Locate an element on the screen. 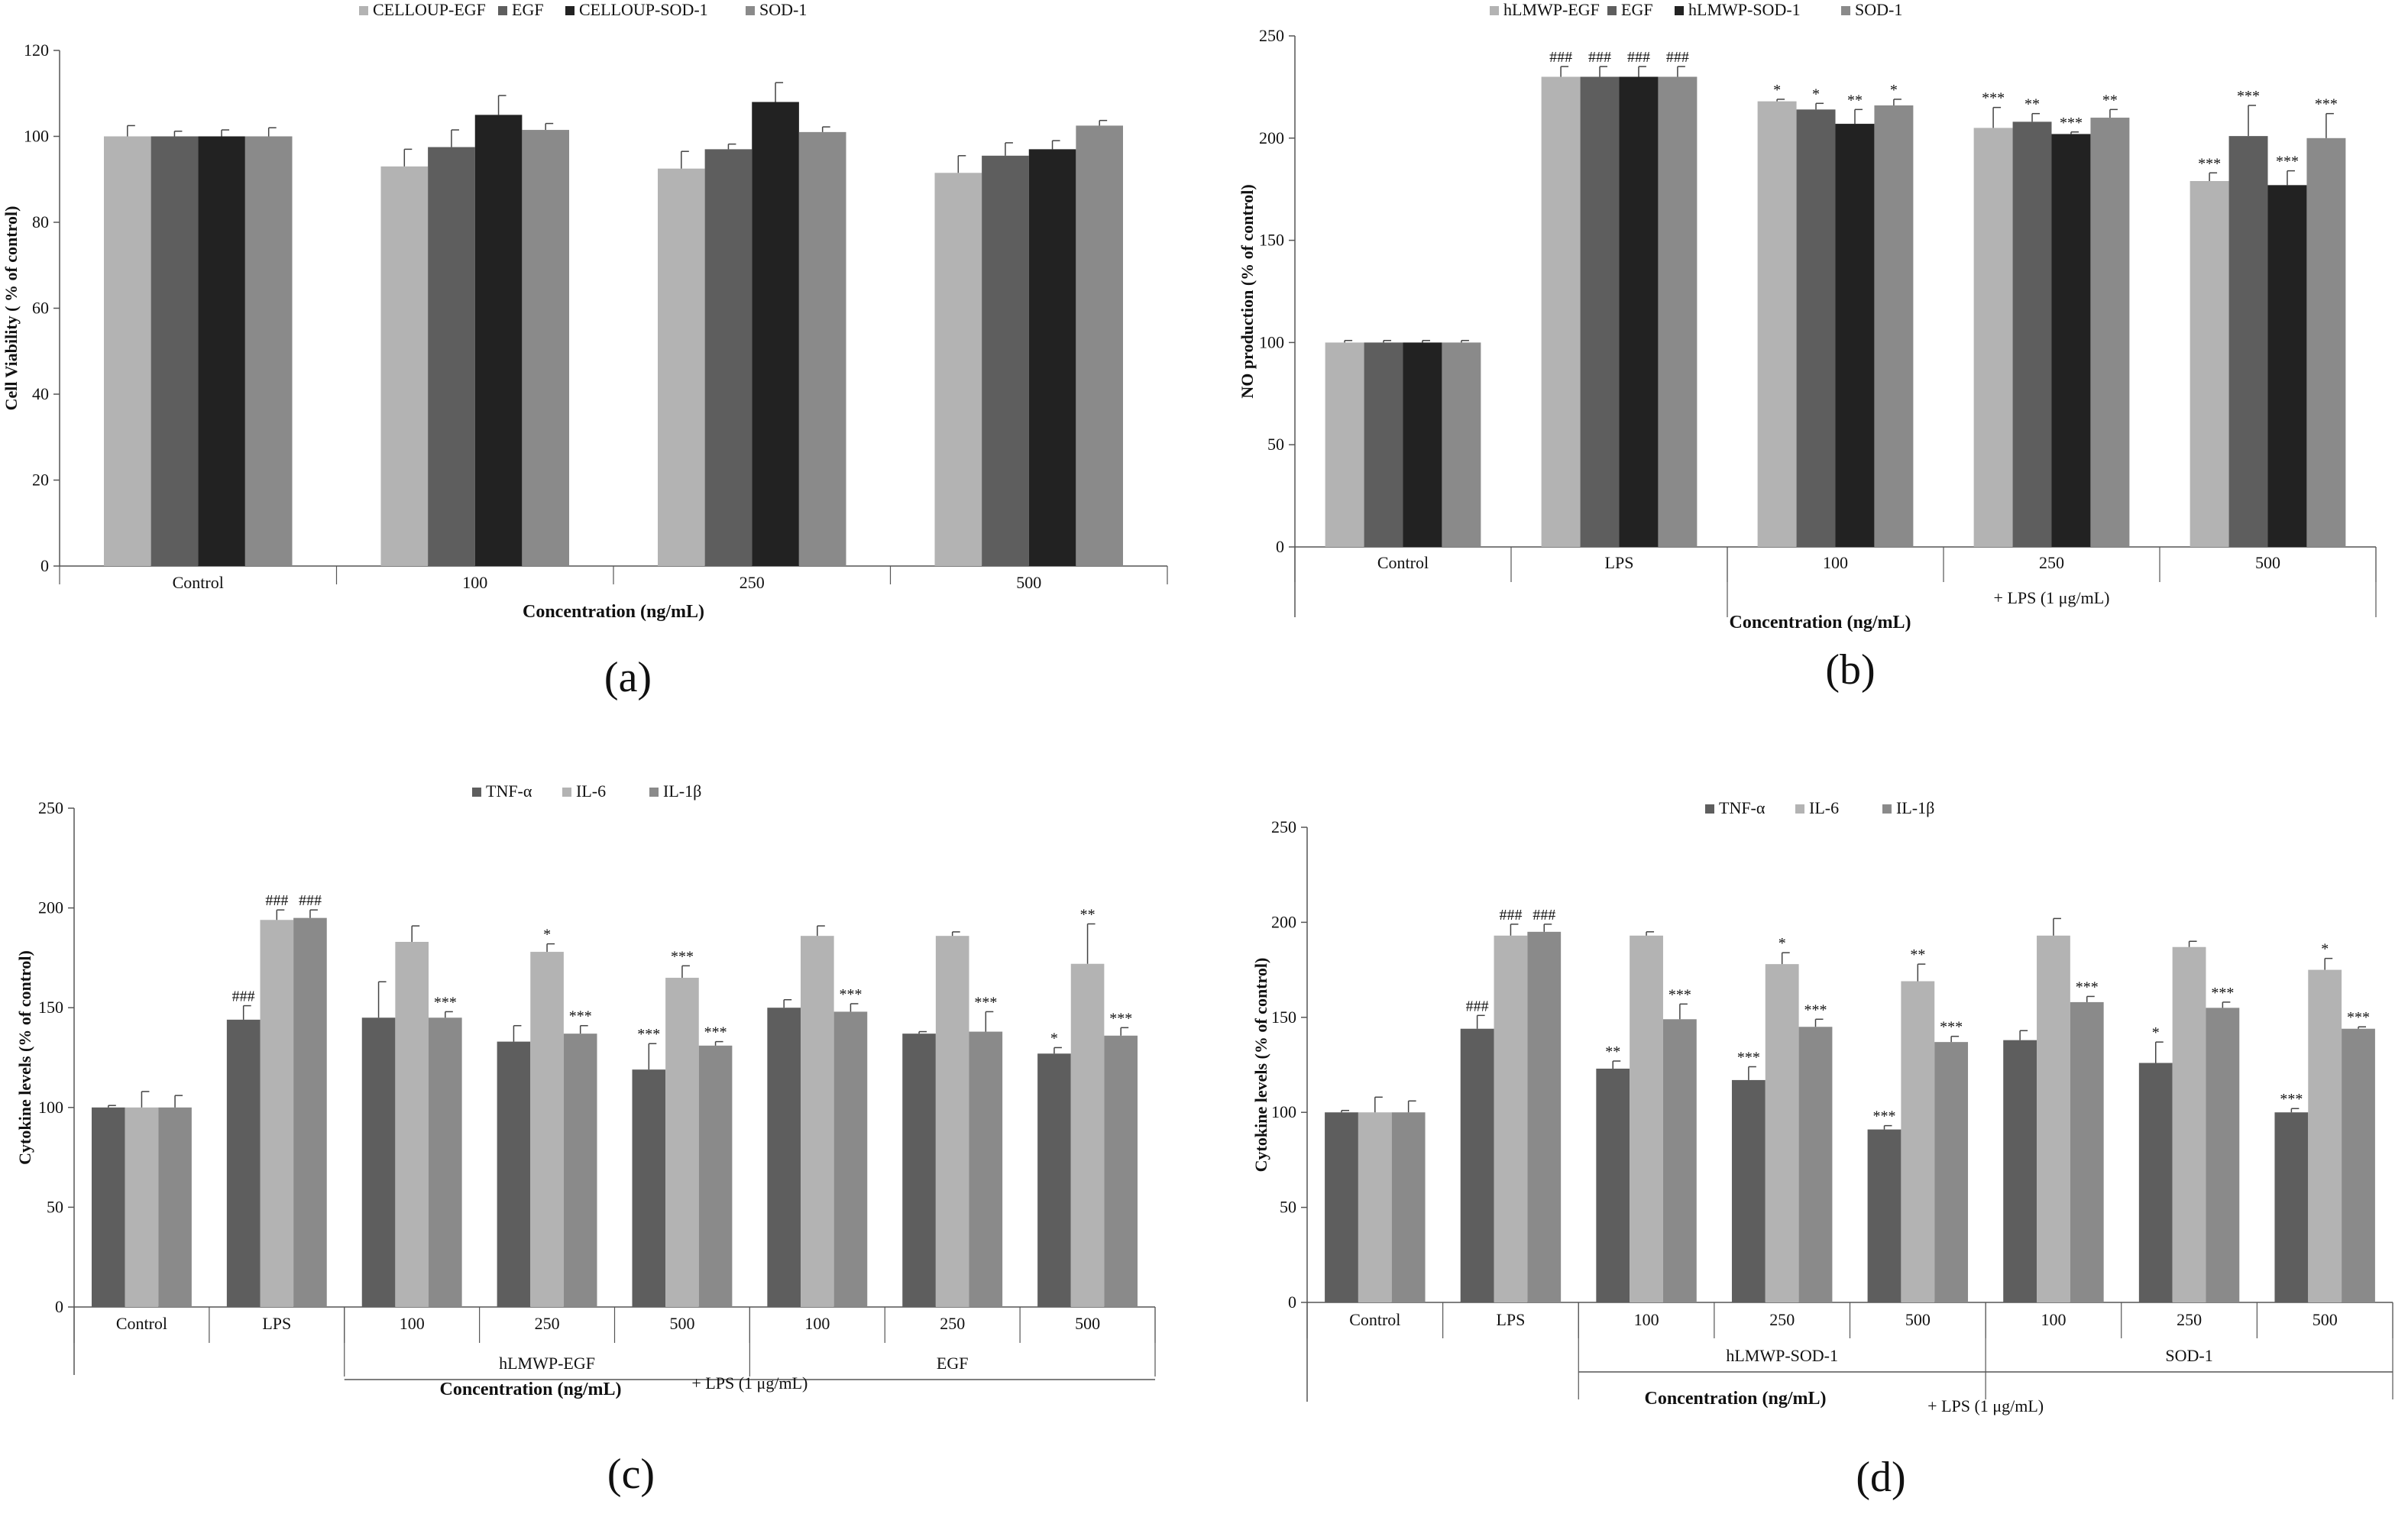 This screenshot has width=2408, height=1514. y-tick-label: 250 is located at coordinates (50, 807).